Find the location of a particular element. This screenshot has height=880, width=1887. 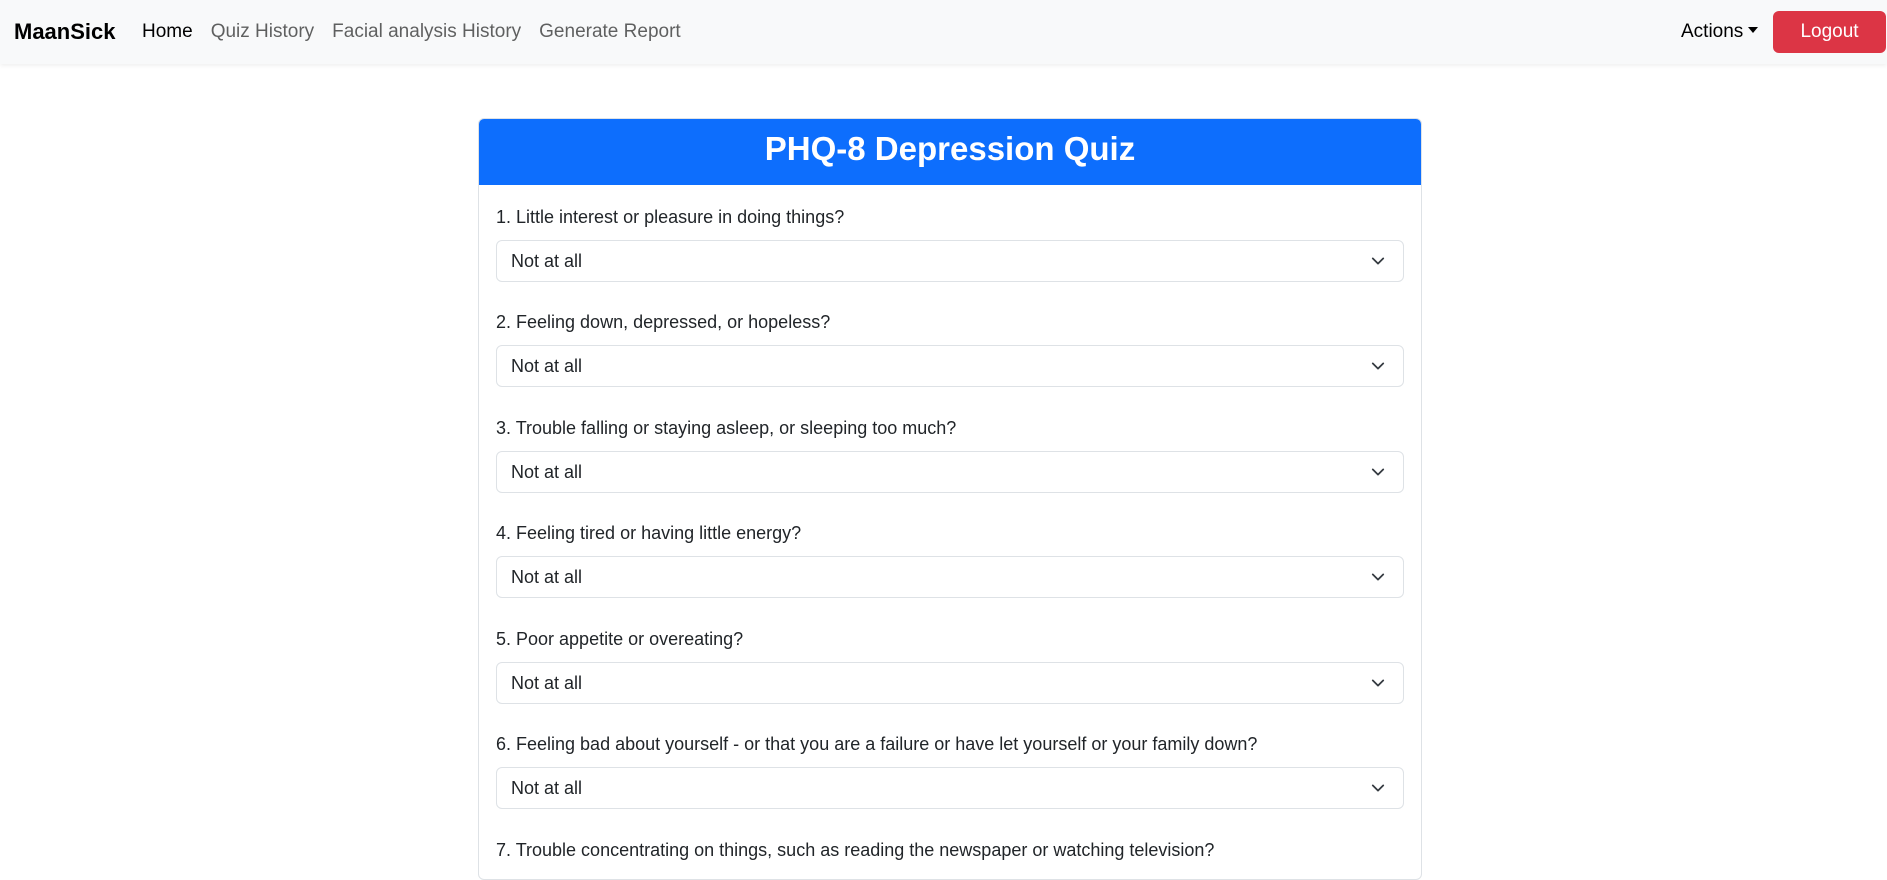

actions-label: Actions is located at coordinates (1712, 31).